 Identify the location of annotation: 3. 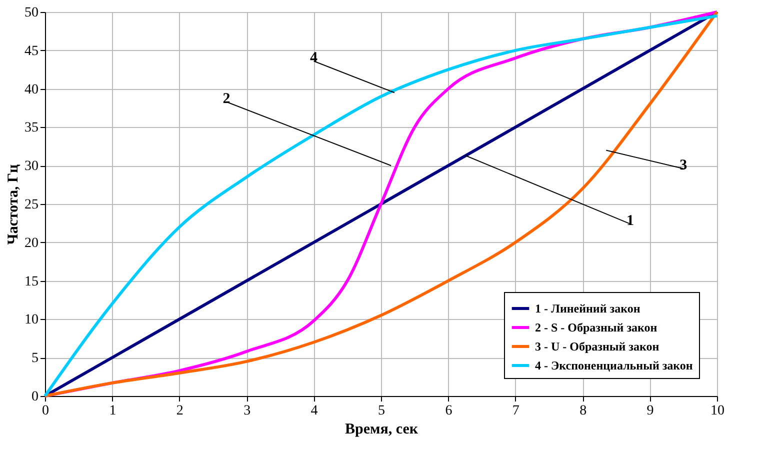
(684, 166).